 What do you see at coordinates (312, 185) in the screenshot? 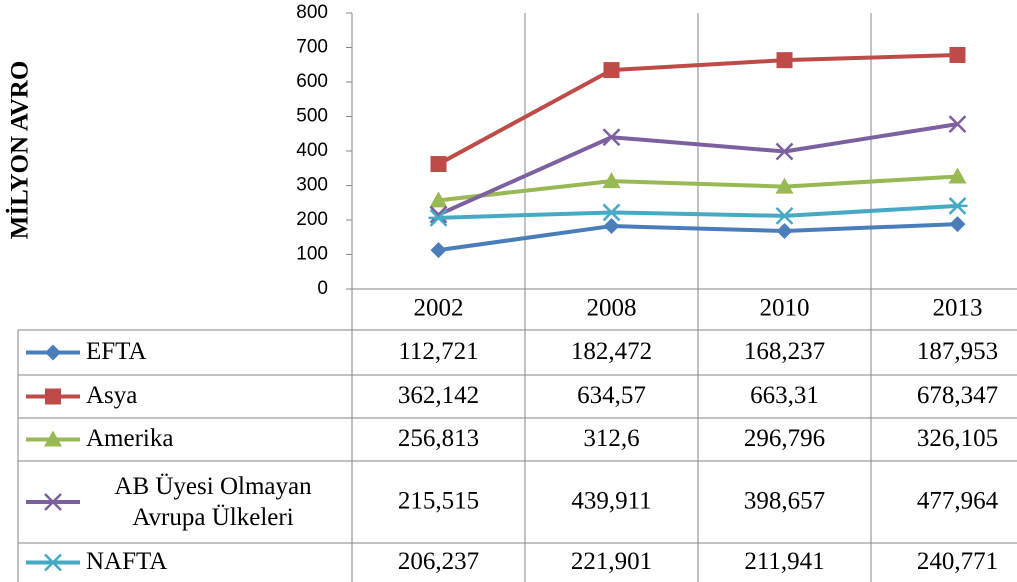
I see `y-tick-label: 300` at bounding box center [312, 185].